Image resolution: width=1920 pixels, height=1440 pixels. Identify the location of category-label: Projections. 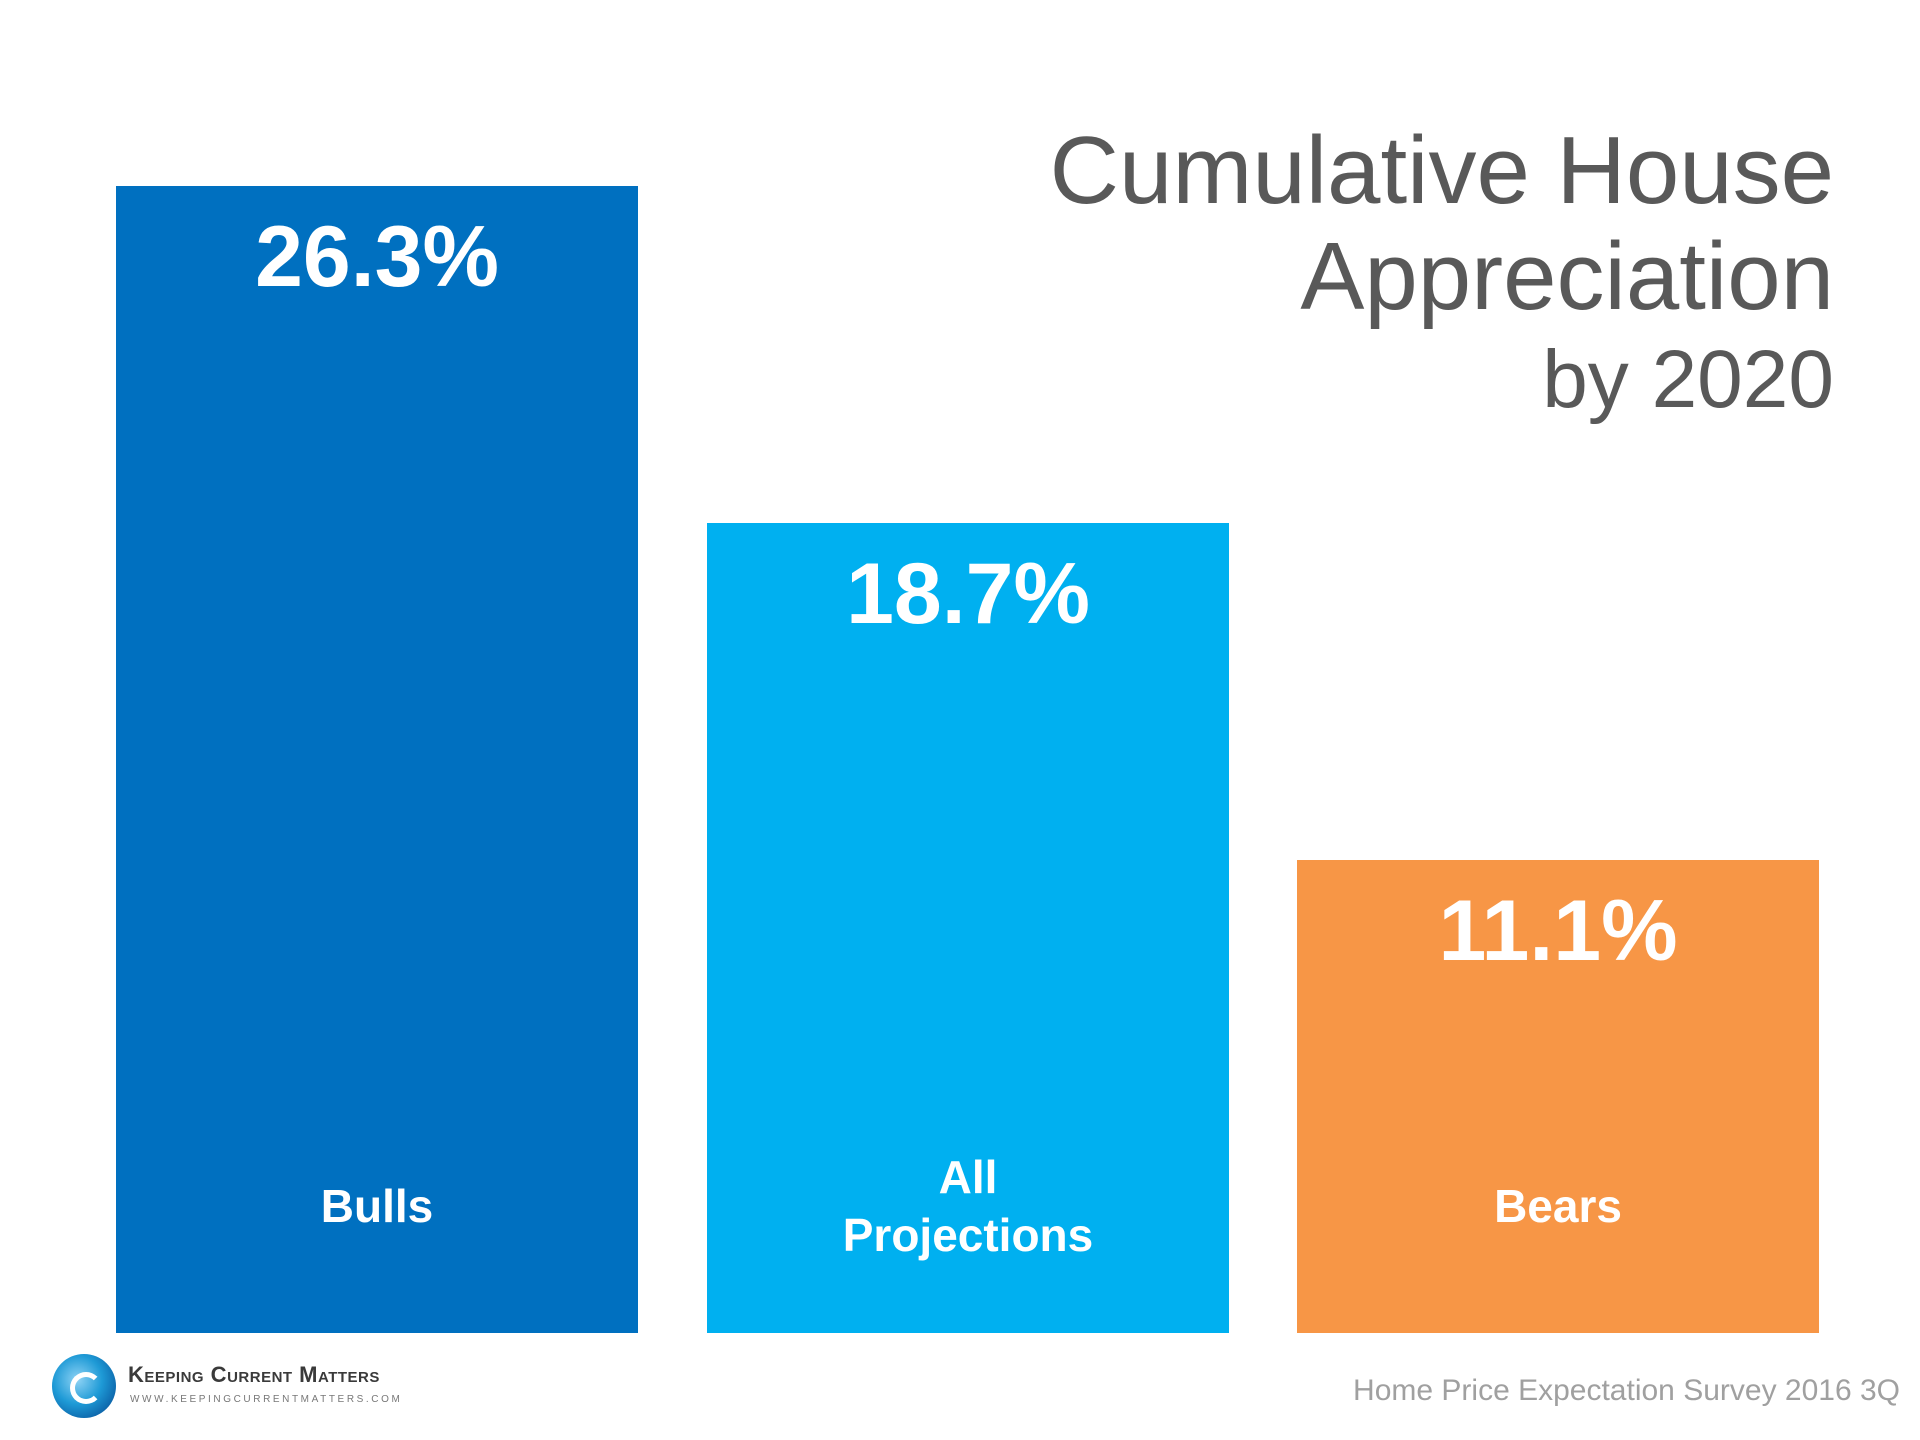
(968, 1235).